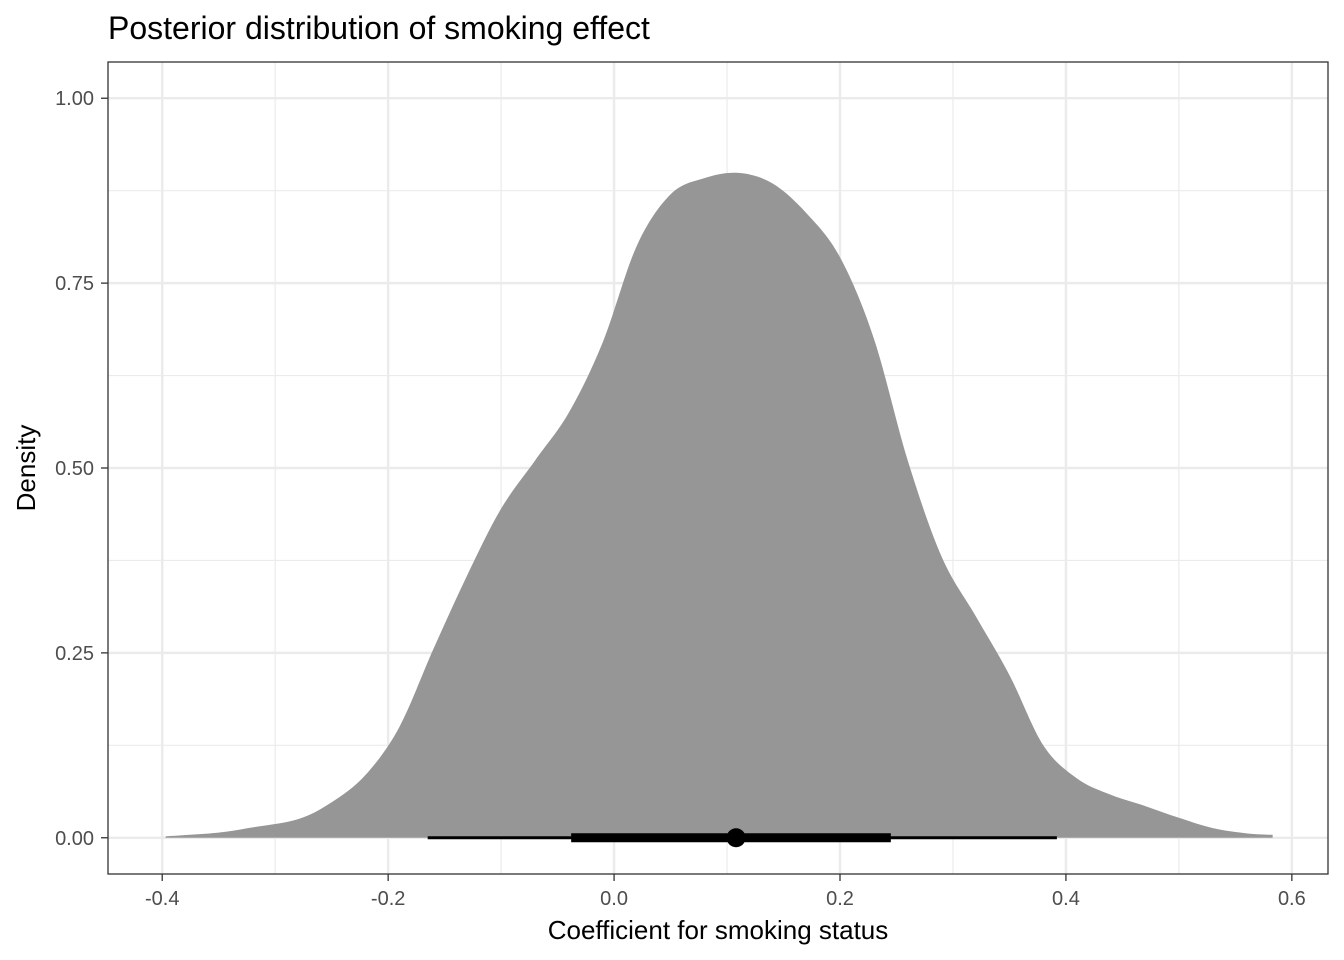 This screenshot has width=1344, height=960. I want to click on x-tick-label: -0.4, so click(162, 899).